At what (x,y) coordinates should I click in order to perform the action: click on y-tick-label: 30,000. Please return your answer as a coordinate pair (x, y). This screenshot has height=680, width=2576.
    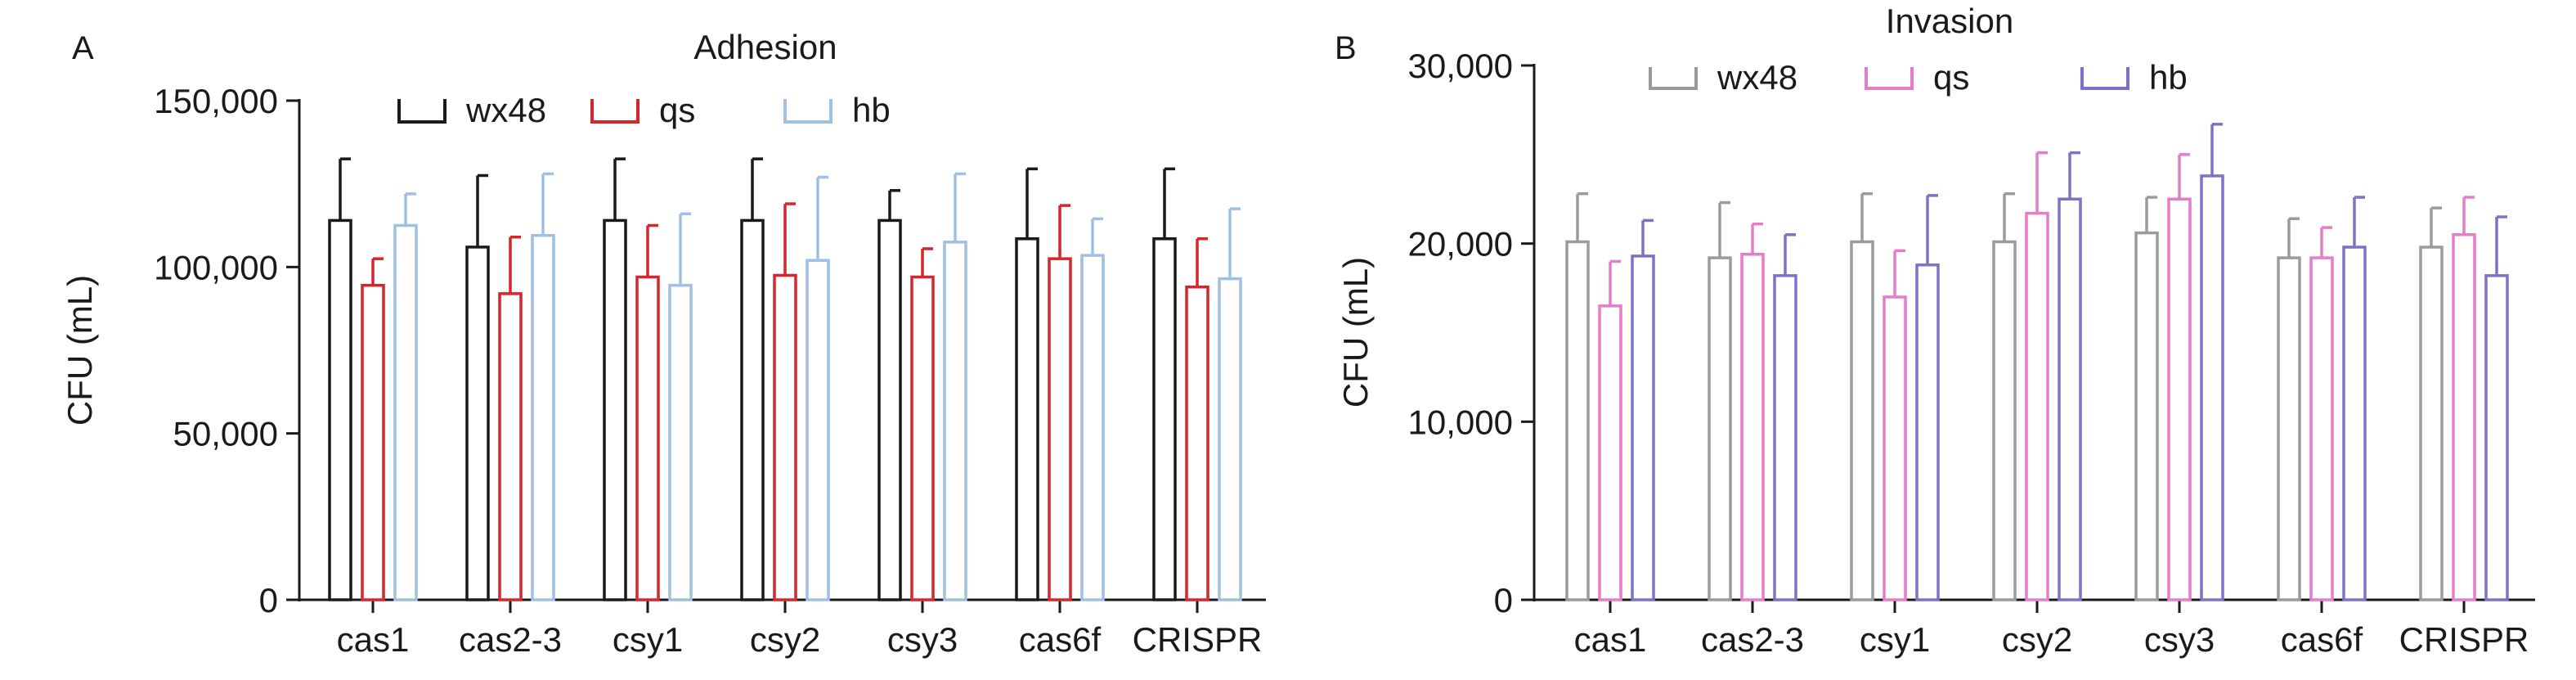
    Looking at the image, I should click on (1460, 66).